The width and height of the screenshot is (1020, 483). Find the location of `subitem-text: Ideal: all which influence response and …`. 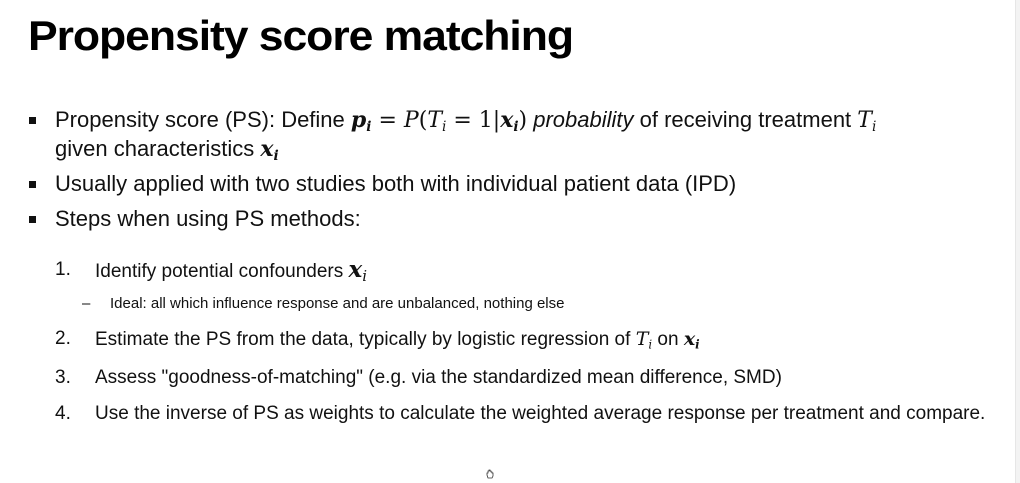

subitem-text: Ideal: all which influence response and … is located at coordinates (337, 303).